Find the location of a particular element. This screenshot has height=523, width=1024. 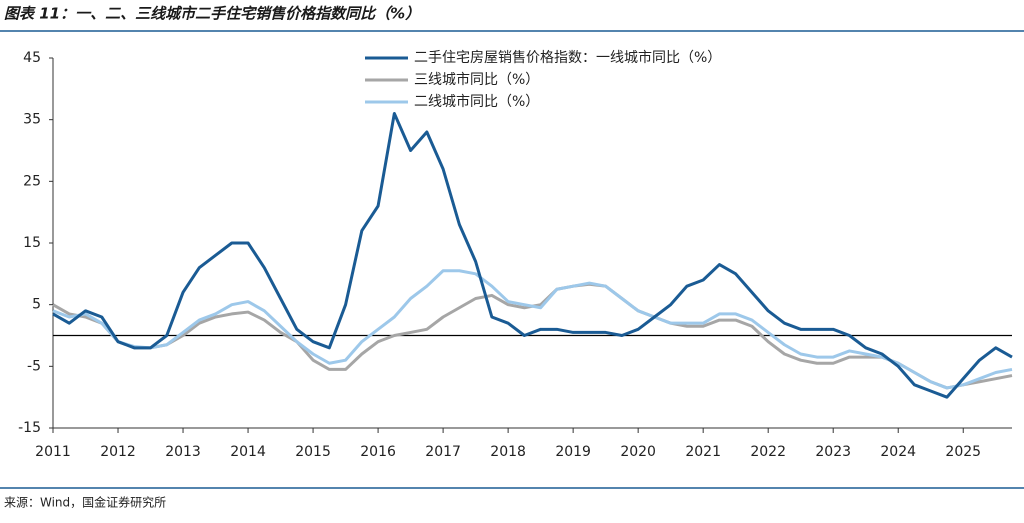

x-tick-label: 2022 is located at coordinates (768, 452).